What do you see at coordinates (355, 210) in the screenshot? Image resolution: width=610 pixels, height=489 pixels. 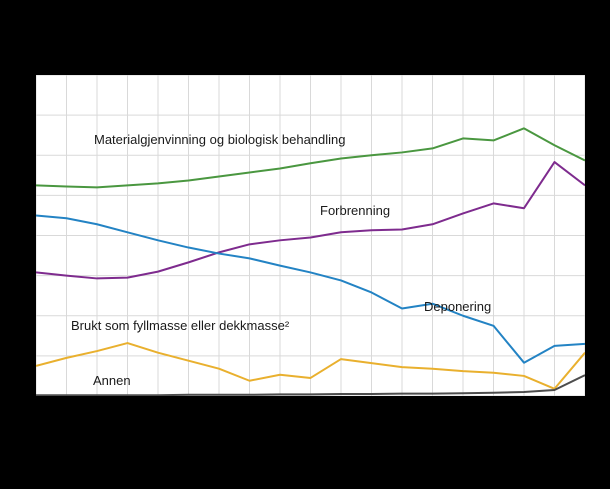 I see `series-label-forbrenning: Forbrenning` at bounding box center [355, 210].